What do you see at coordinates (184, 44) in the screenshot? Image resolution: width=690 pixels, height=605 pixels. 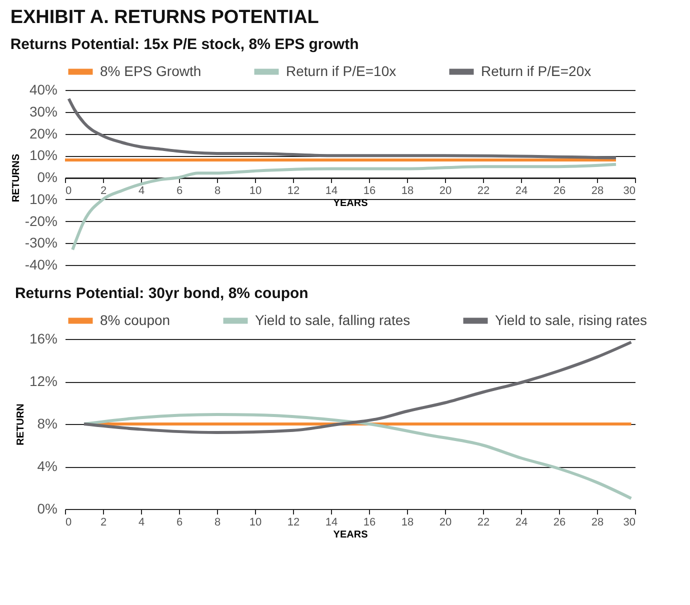 I see `chart-subtitle: Returns Potential: 15x P/E stock, 8% EPS growth` at bounding box center [184, 44].